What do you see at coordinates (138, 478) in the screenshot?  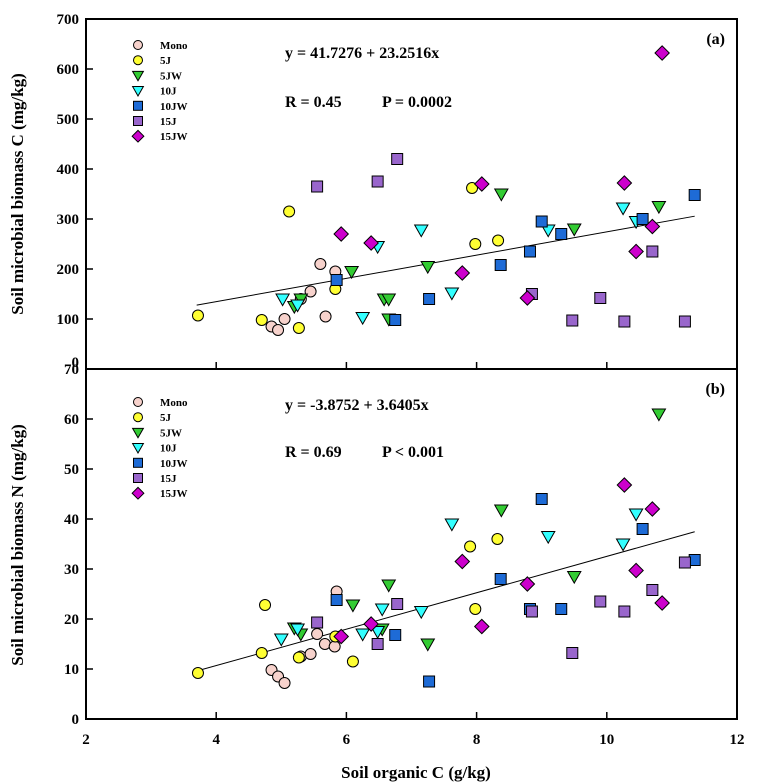 I see `panel-b-legend-marker-15j` at bounding box center [138, 478].